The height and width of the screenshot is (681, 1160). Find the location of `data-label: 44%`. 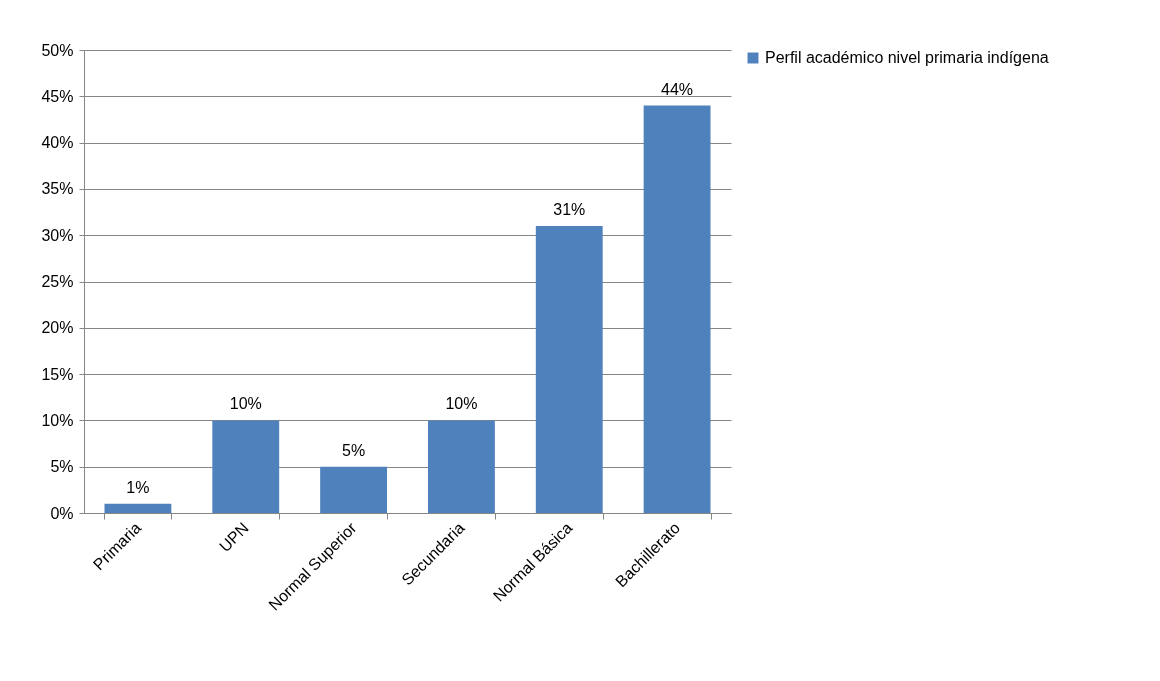

data-label: 44% is located at coordinates (677, 89).